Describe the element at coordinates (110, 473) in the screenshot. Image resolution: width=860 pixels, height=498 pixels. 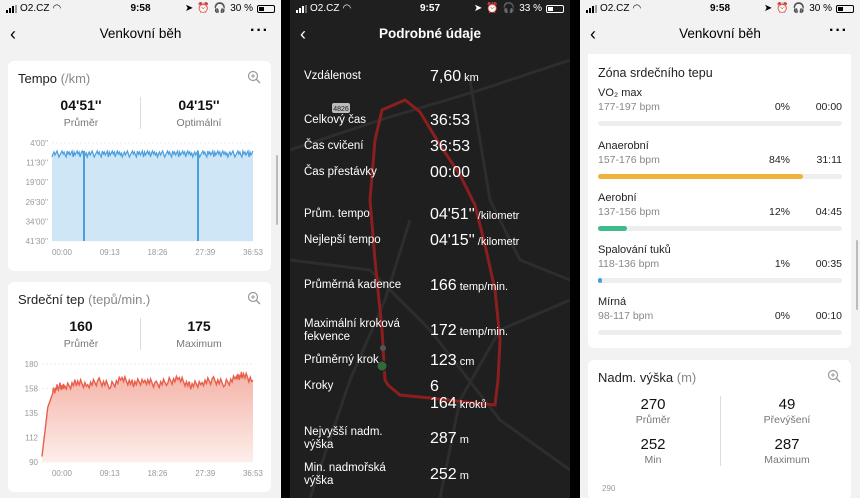
I see `x-tick-label: 09:13` at that location.